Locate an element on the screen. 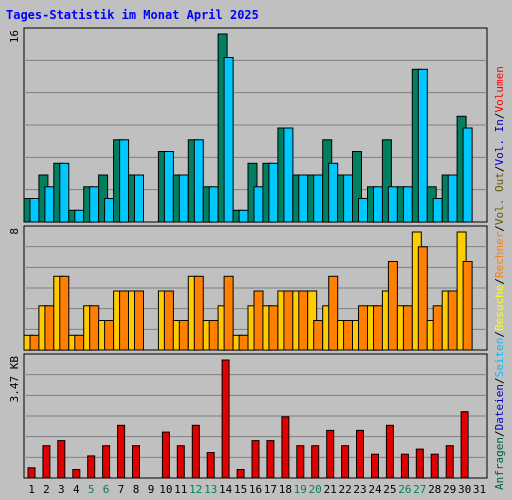 Image resolution: width=512 pixels, height=500 pixels. x-tick-label: 7 is located at coordinates (121, 489).